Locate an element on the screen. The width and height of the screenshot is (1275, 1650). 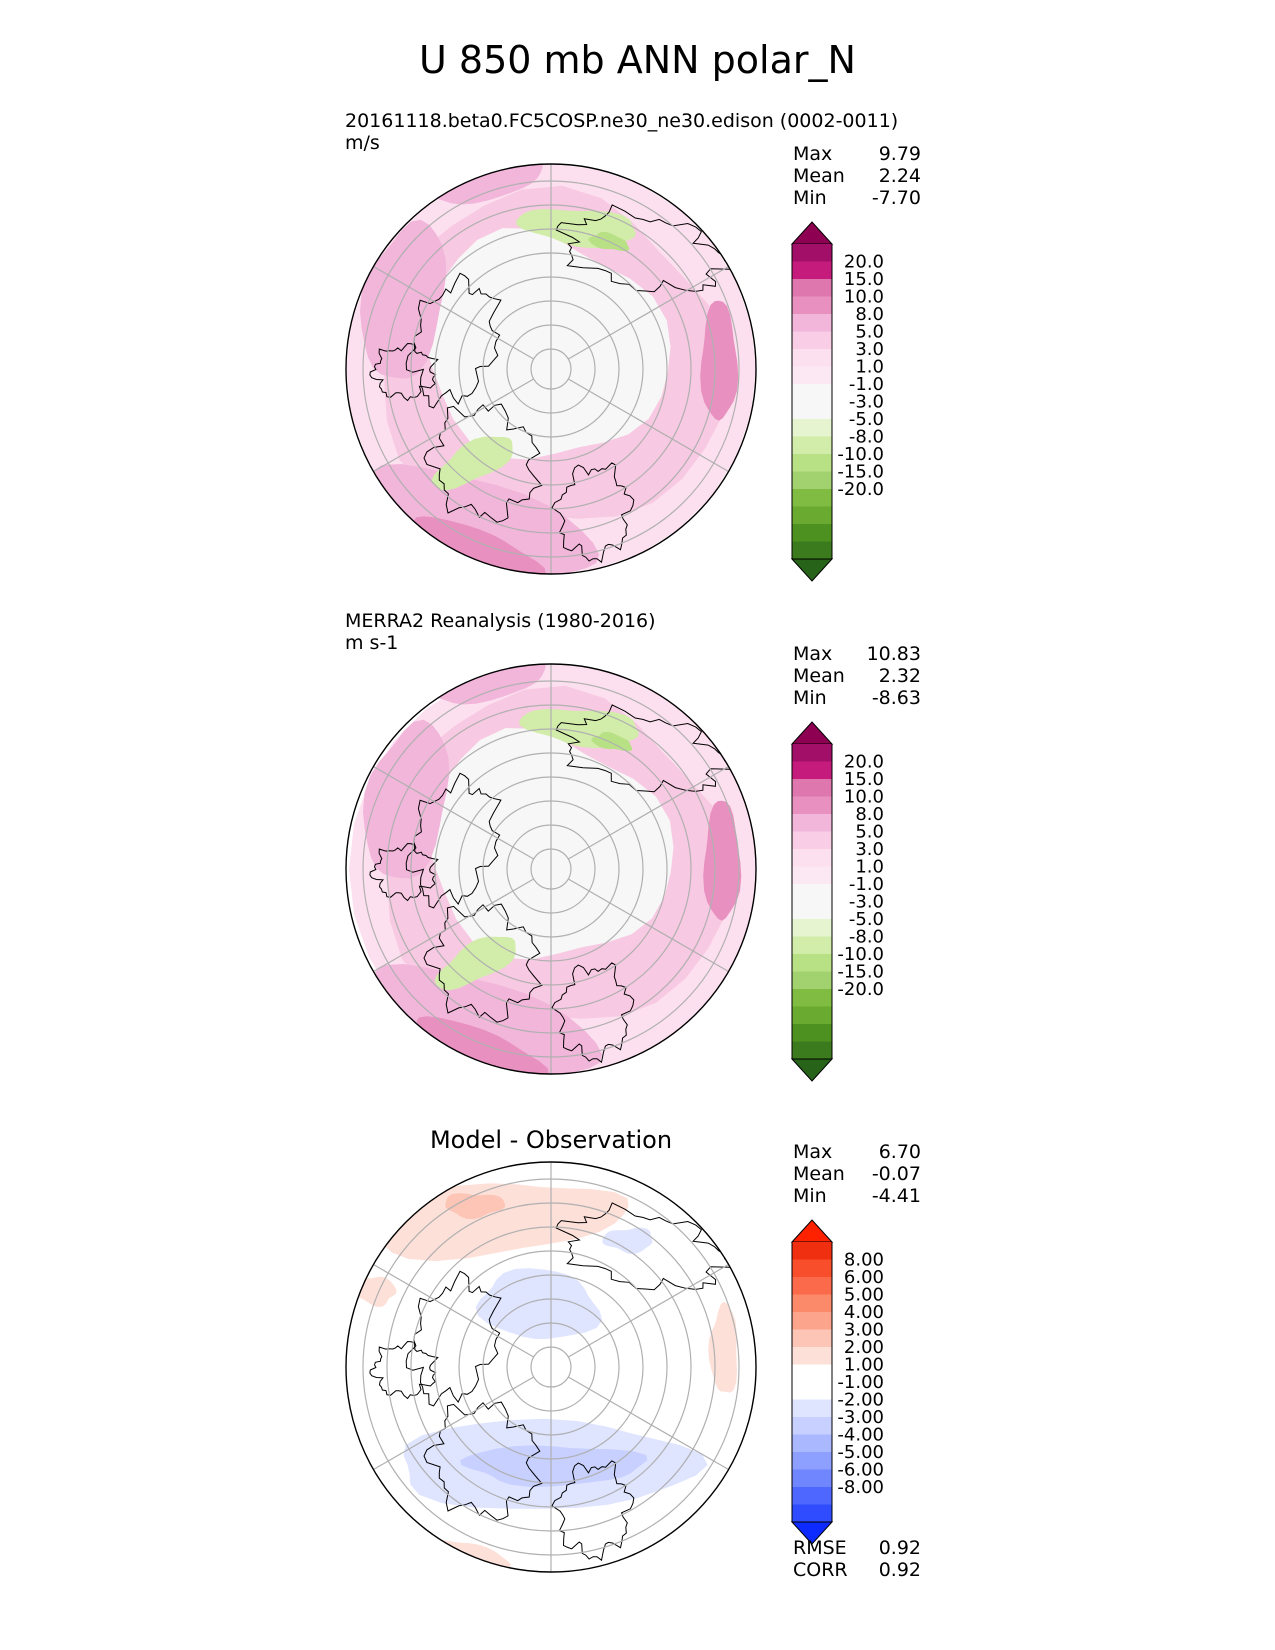
diff-colorbar-tick-label: 1.00 is located at coordinates (864, 1365).